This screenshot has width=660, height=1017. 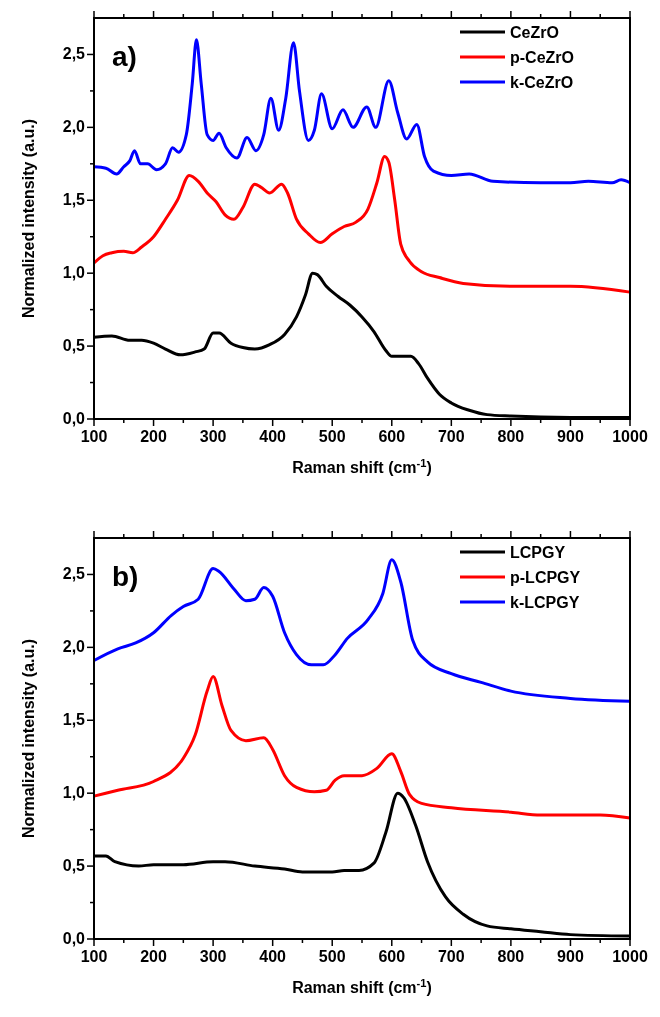 I want to click on legend-label: p-LCPGY, so click(x=545, y=577).